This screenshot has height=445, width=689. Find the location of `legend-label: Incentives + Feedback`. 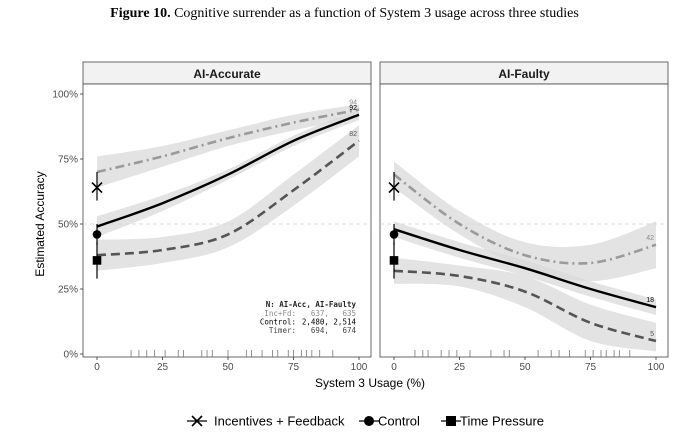

legend-label: Incentives + Feedback is located at coordinates (279, 421).